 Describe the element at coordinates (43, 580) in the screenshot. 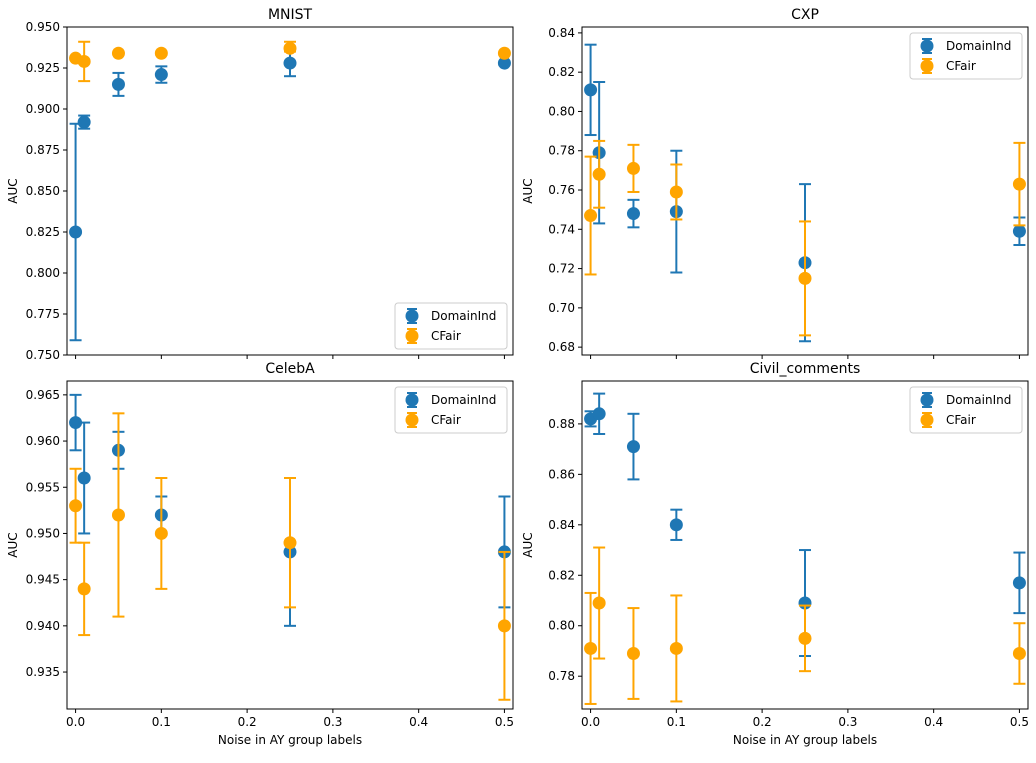

I see `y-tick-label: 0.945` at that location.